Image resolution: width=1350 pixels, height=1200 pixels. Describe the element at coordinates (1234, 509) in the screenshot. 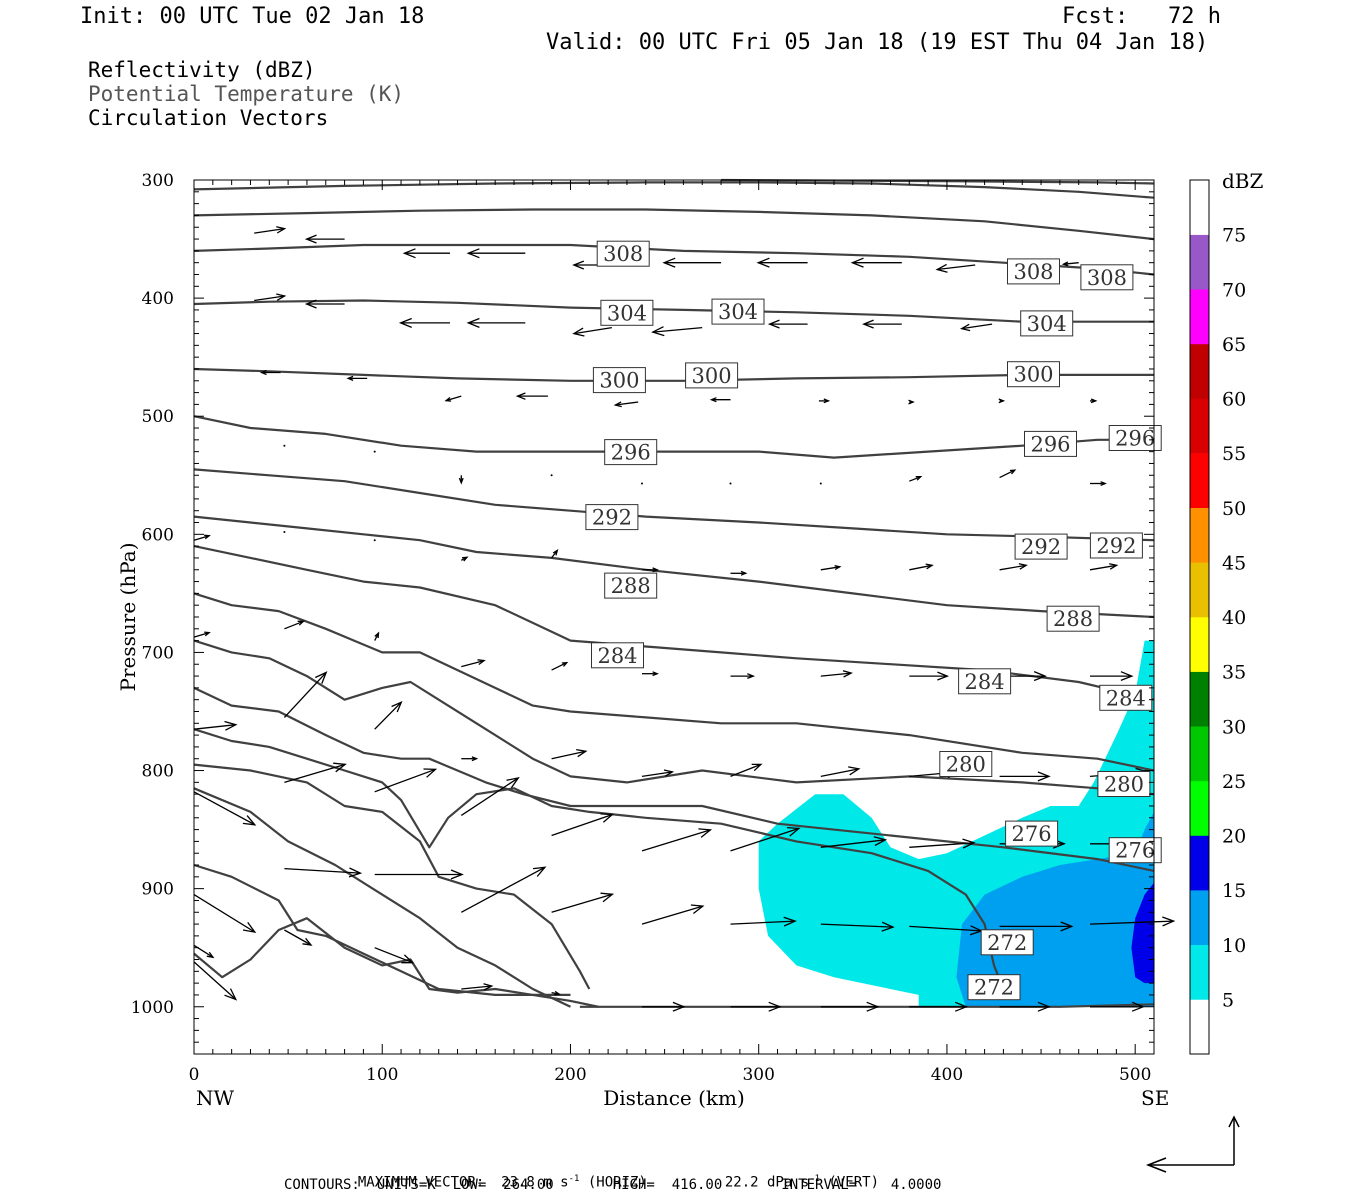

I see `colorbar-tick-label: 50` at that location.